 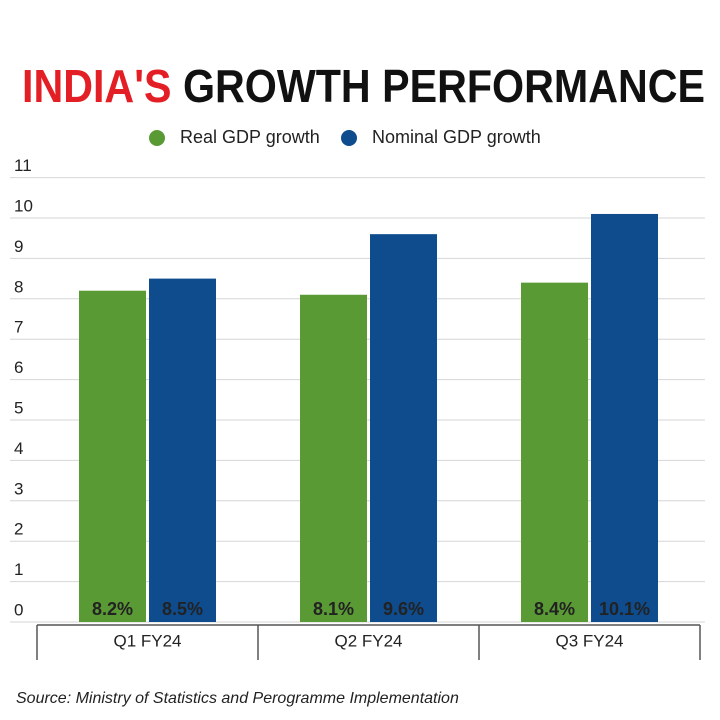 I want to click on chart-title: INDIA'S GROWTH PERFORMANCE, so click(x=363, y=86).